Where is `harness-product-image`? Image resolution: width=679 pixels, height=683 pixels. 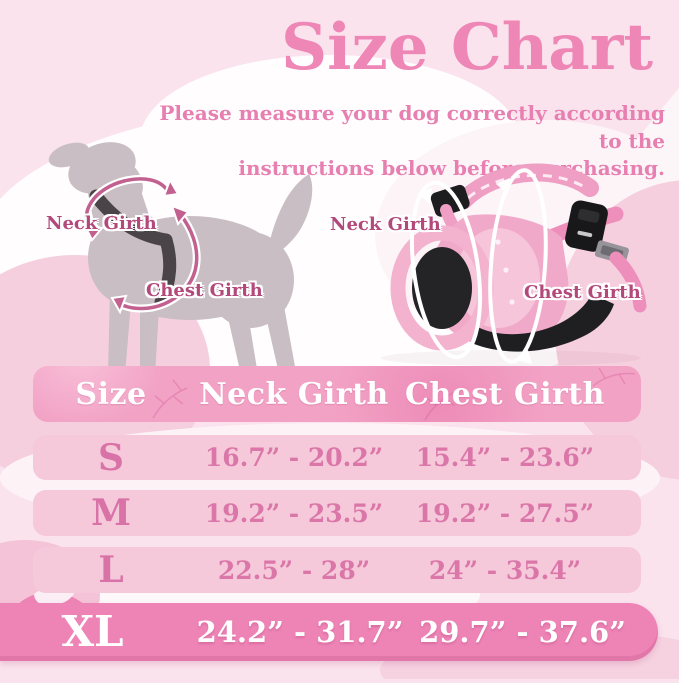 harness-product-image is located at coordinates (514, 264).